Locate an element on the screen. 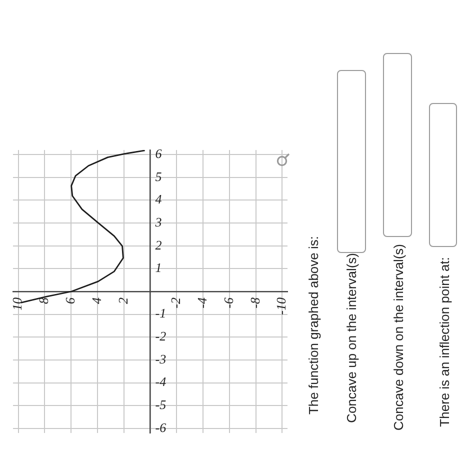 The image size is (474, 451). y-tick-label: -6 is located at coordinates (161, 427).